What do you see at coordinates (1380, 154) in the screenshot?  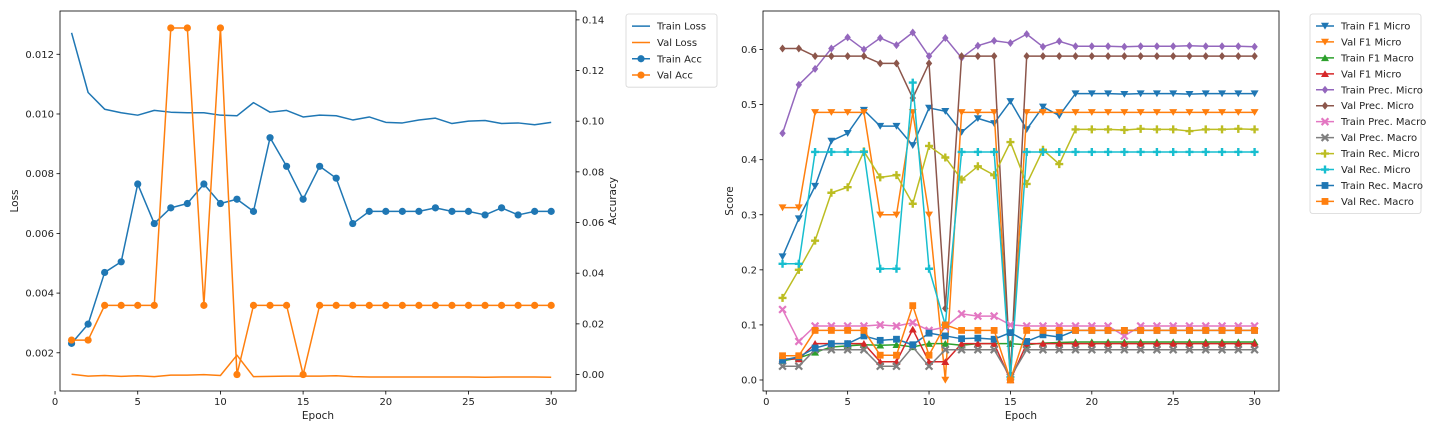 I see `legend-label: Train Rec. Micro` at bounding box center [1380, 154].